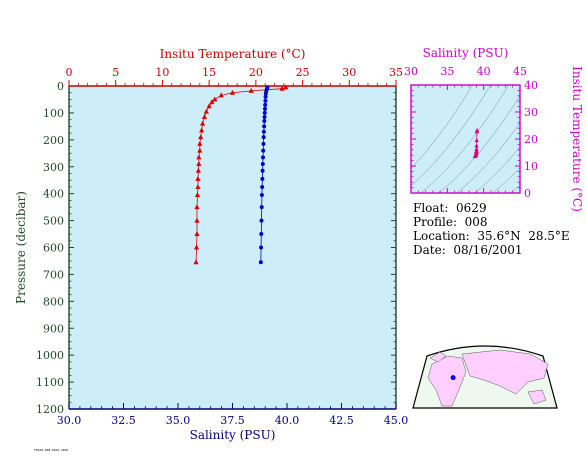  Describe the element at coordinates (256, 72) in the screenshot. I see `temperature-tick-label: 20` at that location.